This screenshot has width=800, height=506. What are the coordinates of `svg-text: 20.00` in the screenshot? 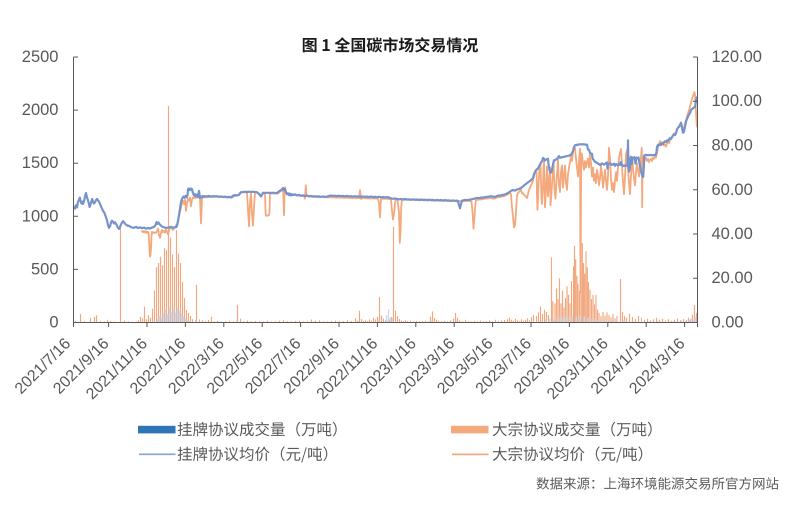 It's located at (732, 278).